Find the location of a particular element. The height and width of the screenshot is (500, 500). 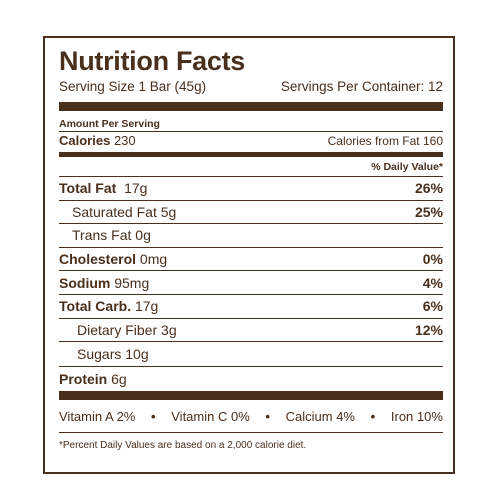

nutrient-row-cholesterol: Cholesterol 0mg 0% is located at coordinates (251, 260).